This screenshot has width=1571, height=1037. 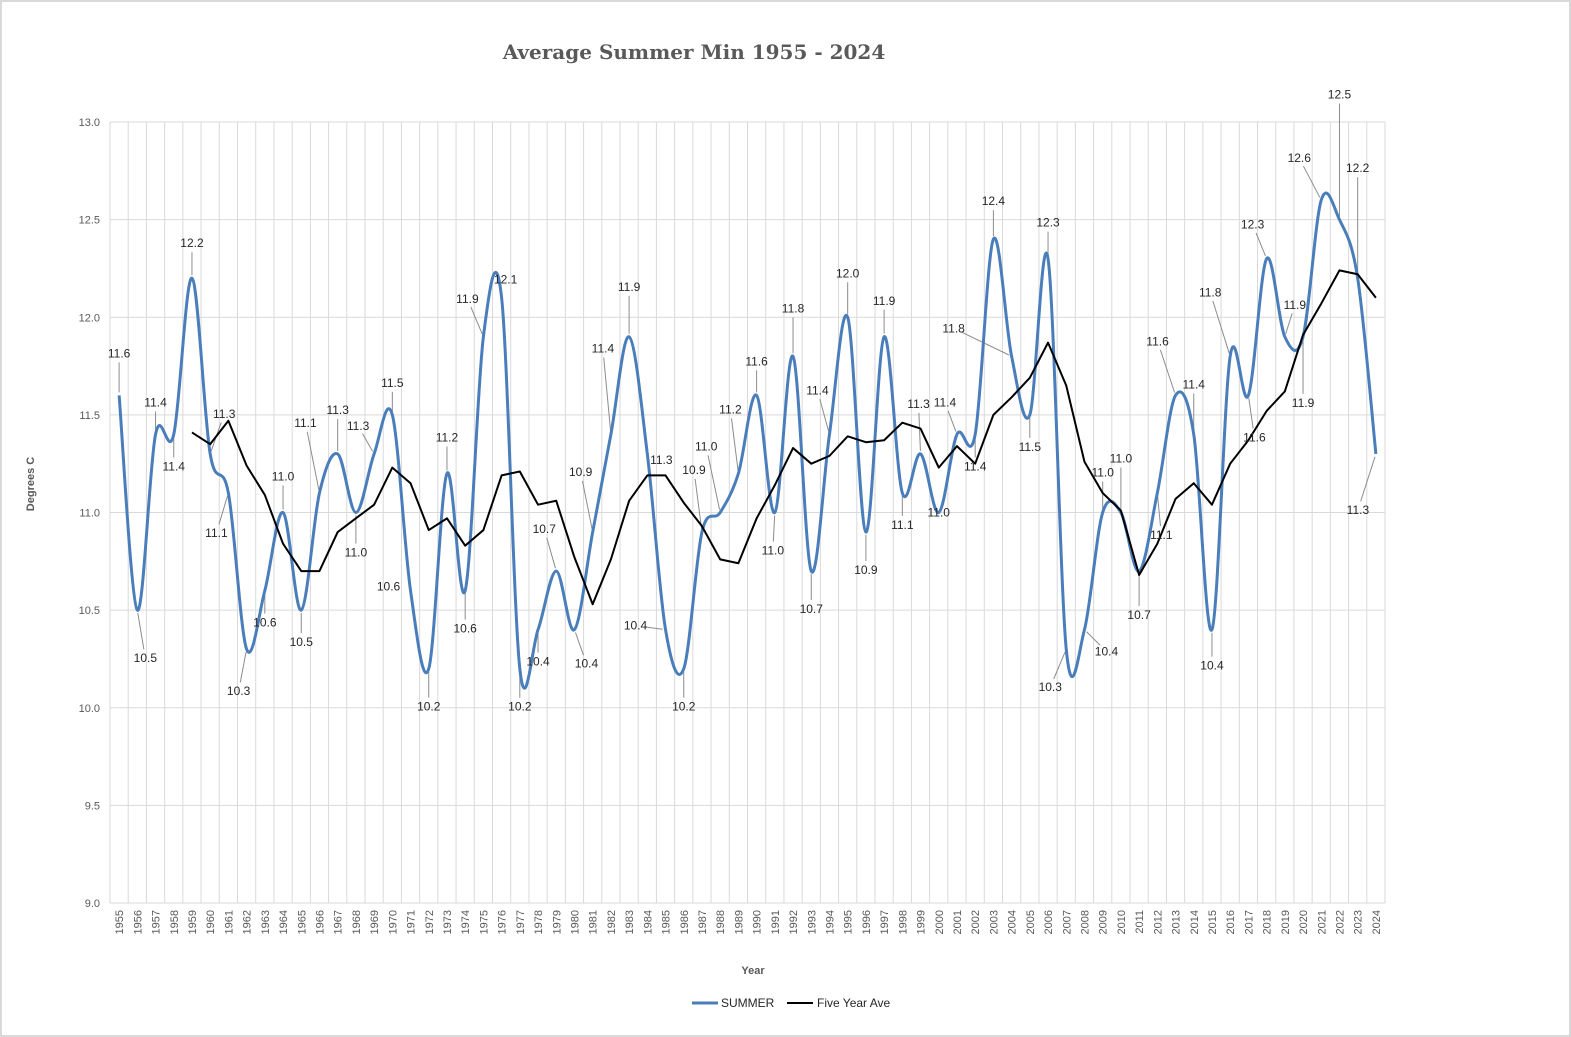 I want to click on y-tick-label: 9.5, so click(x=92, y=806).